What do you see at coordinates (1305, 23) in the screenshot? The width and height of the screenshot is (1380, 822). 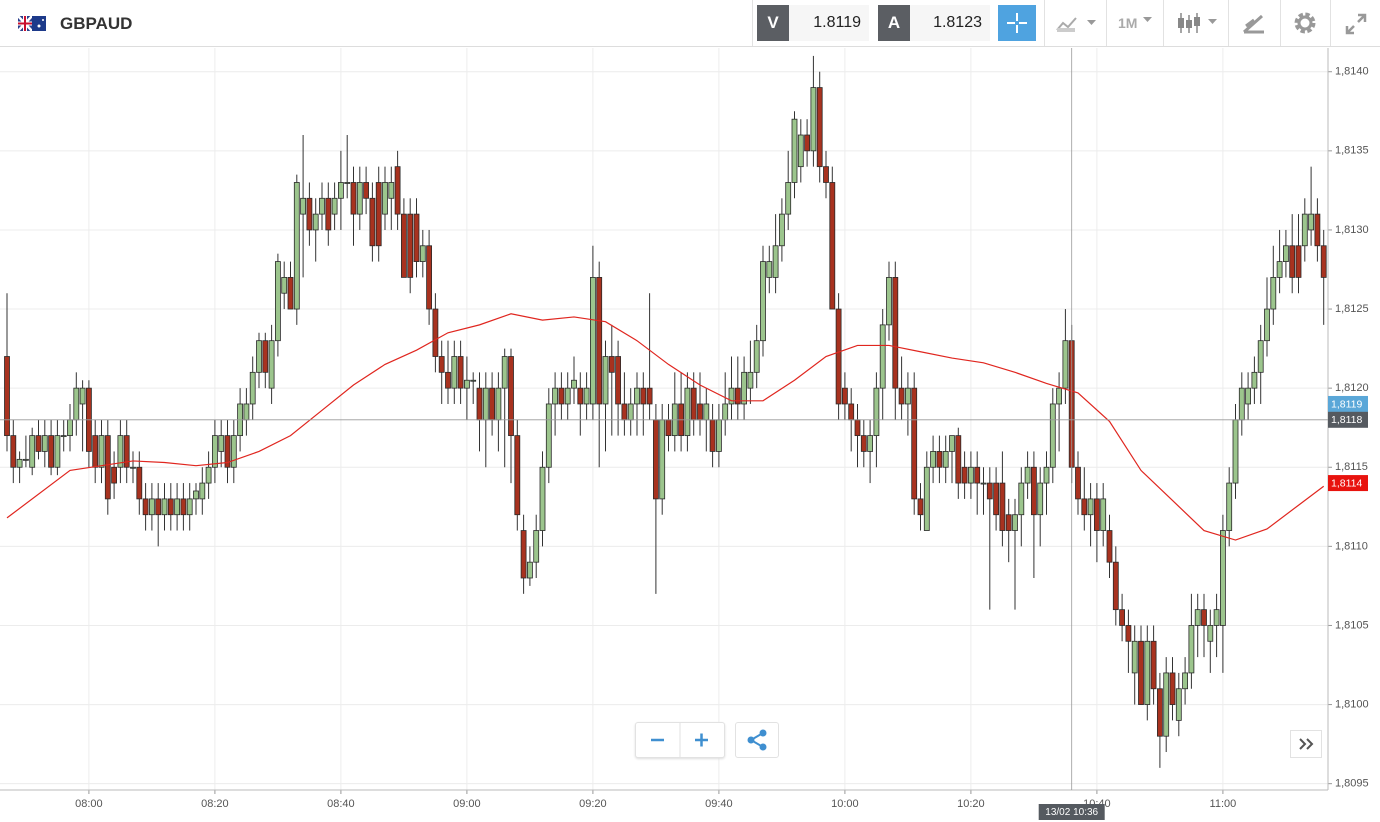 I see `settings-button` at bounding box center [1305, 23].